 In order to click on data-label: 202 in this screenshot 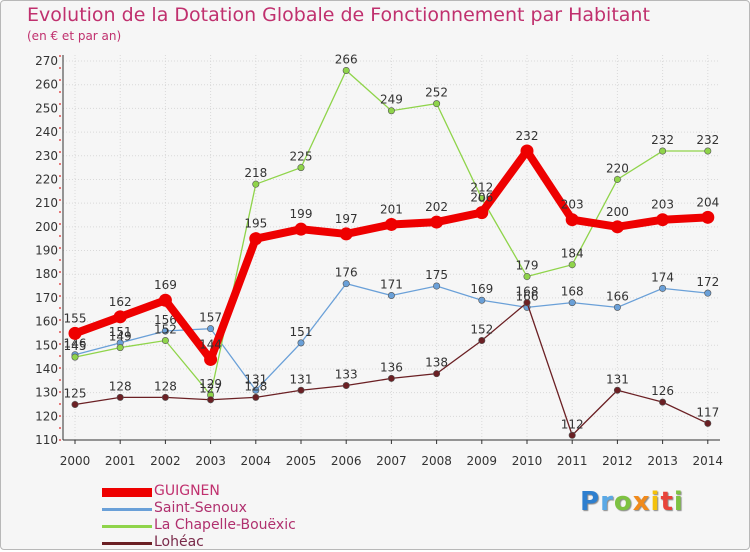, I will do `click(436, 207)`.